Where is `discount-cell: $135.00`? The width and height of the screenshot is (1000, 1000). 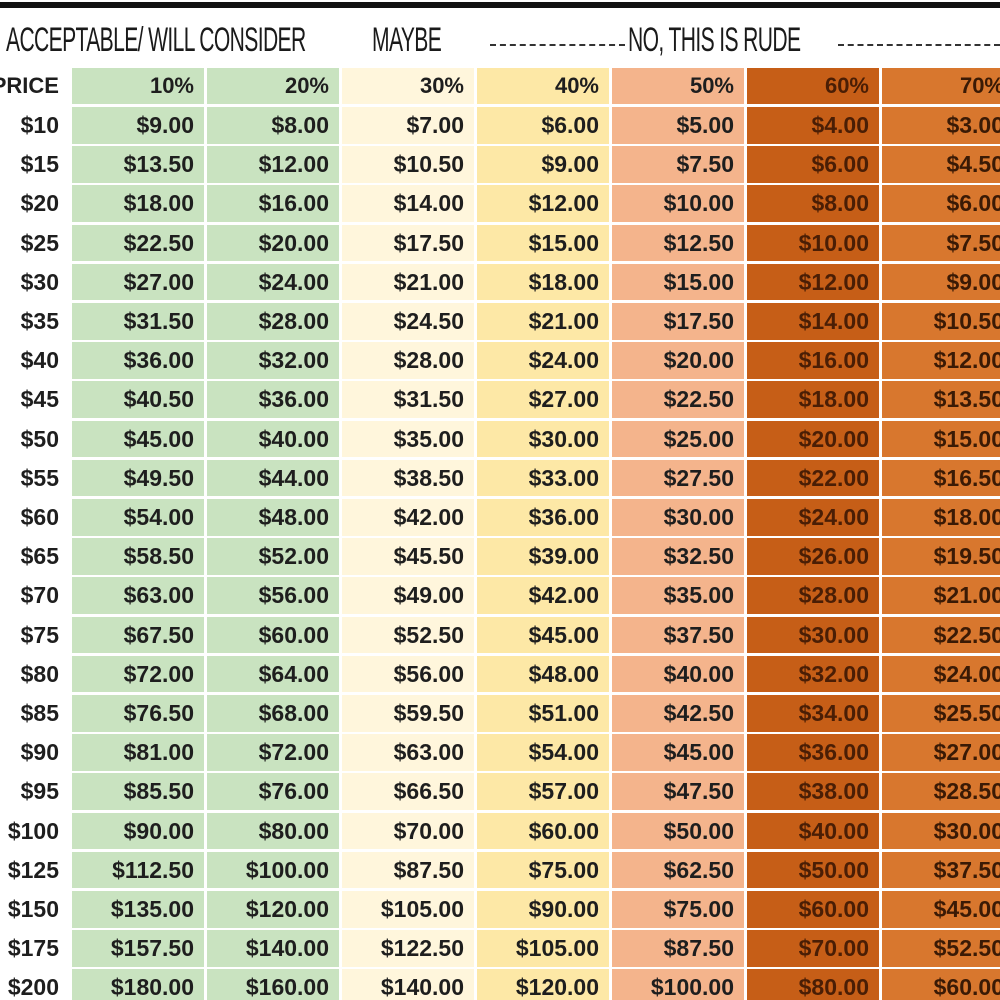 discount-cell: $135.00 is located at coordinates (138, 909).